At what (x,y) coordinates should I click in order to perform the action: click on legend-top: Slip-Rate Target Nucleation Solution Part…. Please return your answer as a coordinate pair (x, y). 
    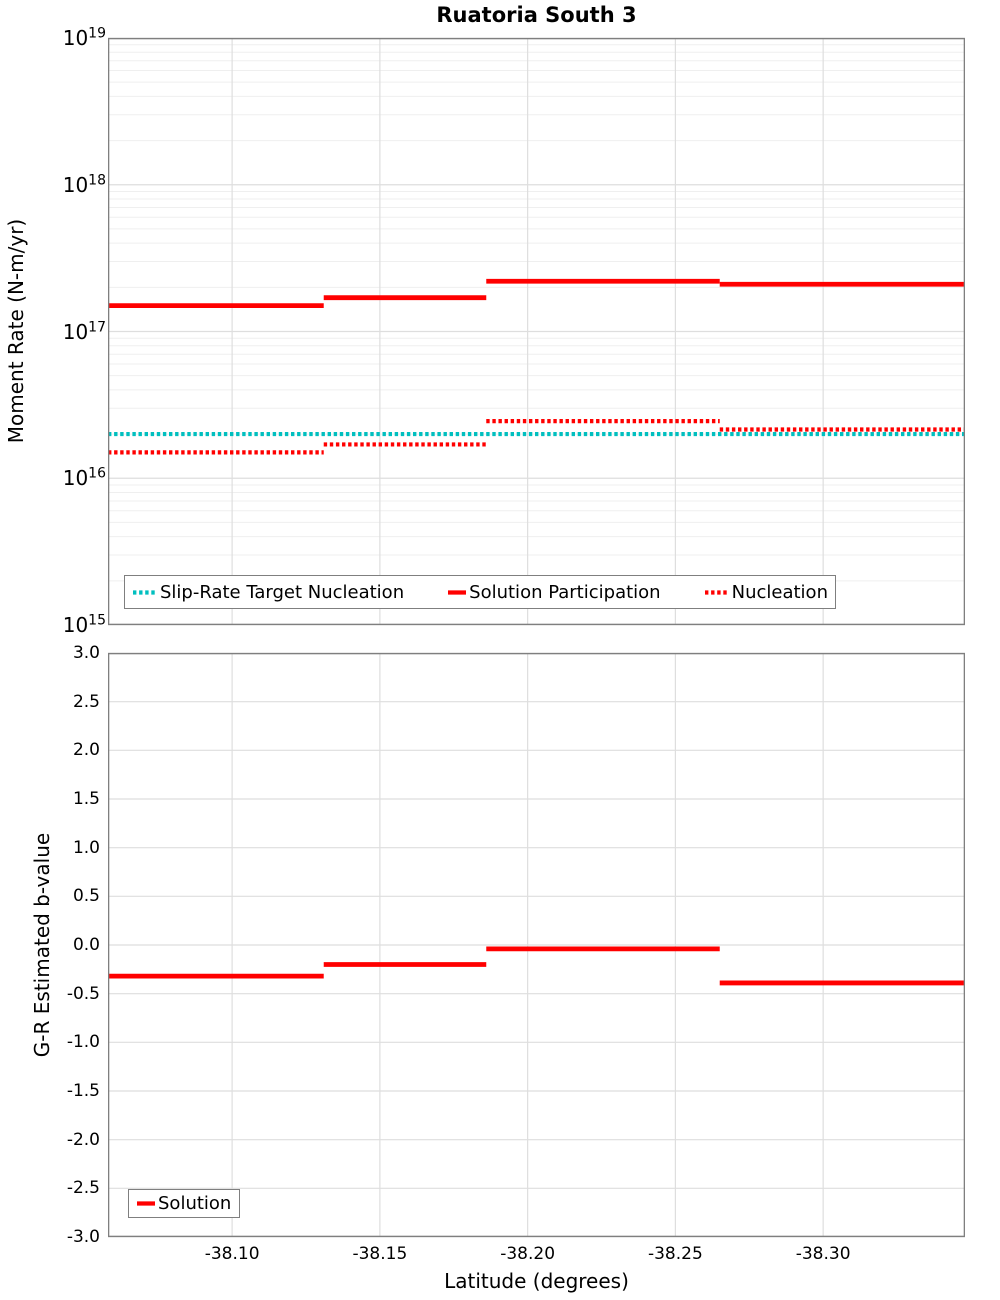
    Looking at the image, I should click on (480, 592).